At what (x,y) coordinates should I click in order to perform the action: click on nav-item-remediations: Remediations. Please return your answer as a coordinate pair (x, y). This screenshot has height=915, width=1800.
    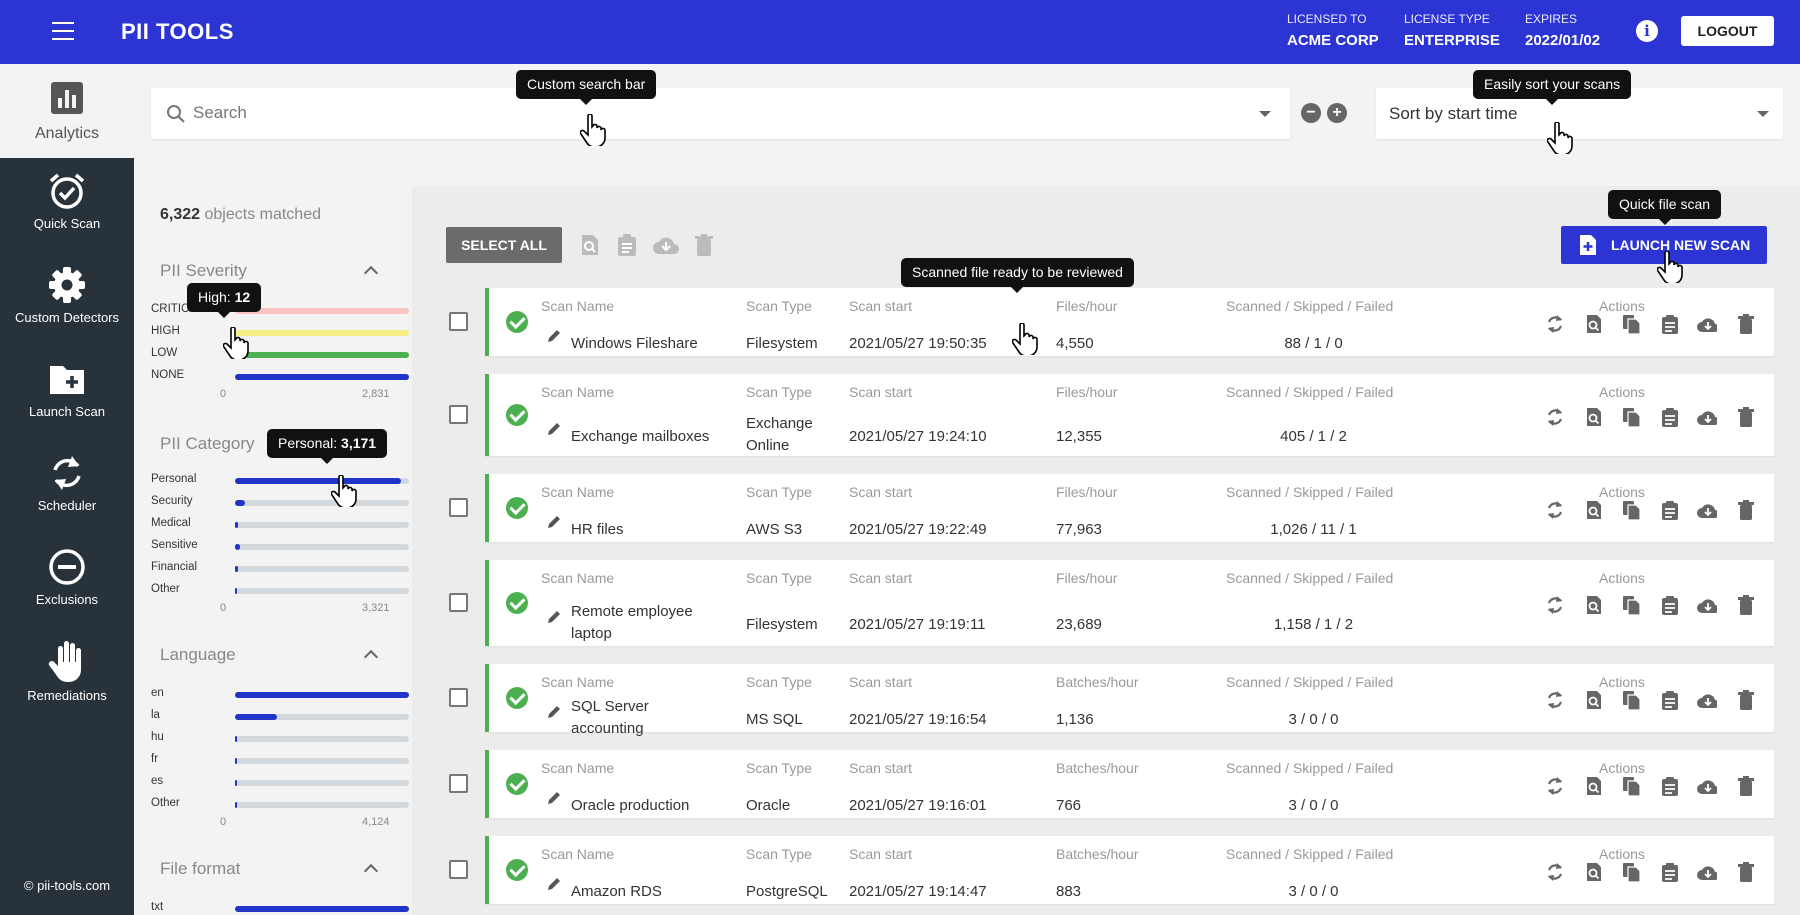
    Looking at the image, I should click on (67, 671).